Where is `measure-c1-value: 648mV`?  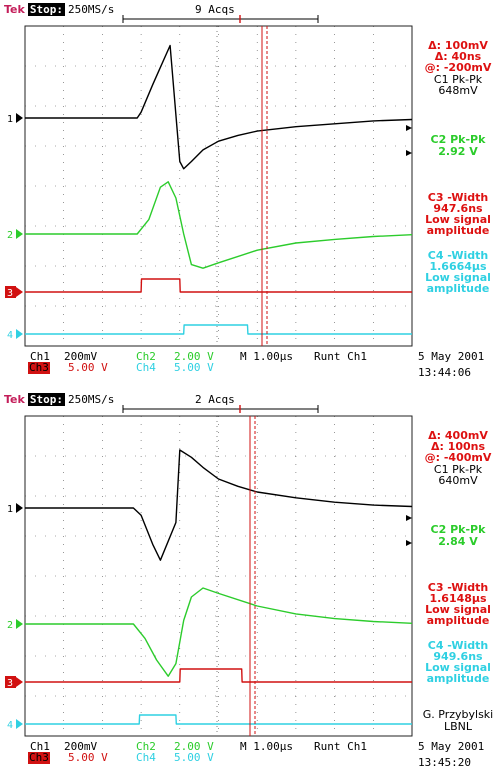
measure-c1-value: 648mV is located at coordinates (458, 90).